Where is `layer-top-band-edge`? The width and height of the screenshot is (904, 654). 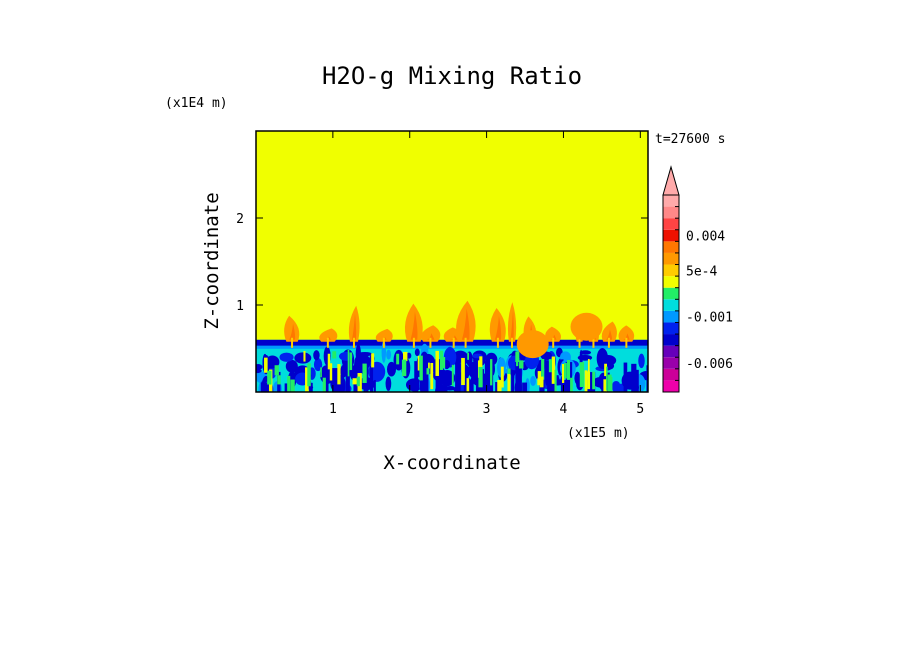
layer-top-band-edge is located at coordinates (452, 347).